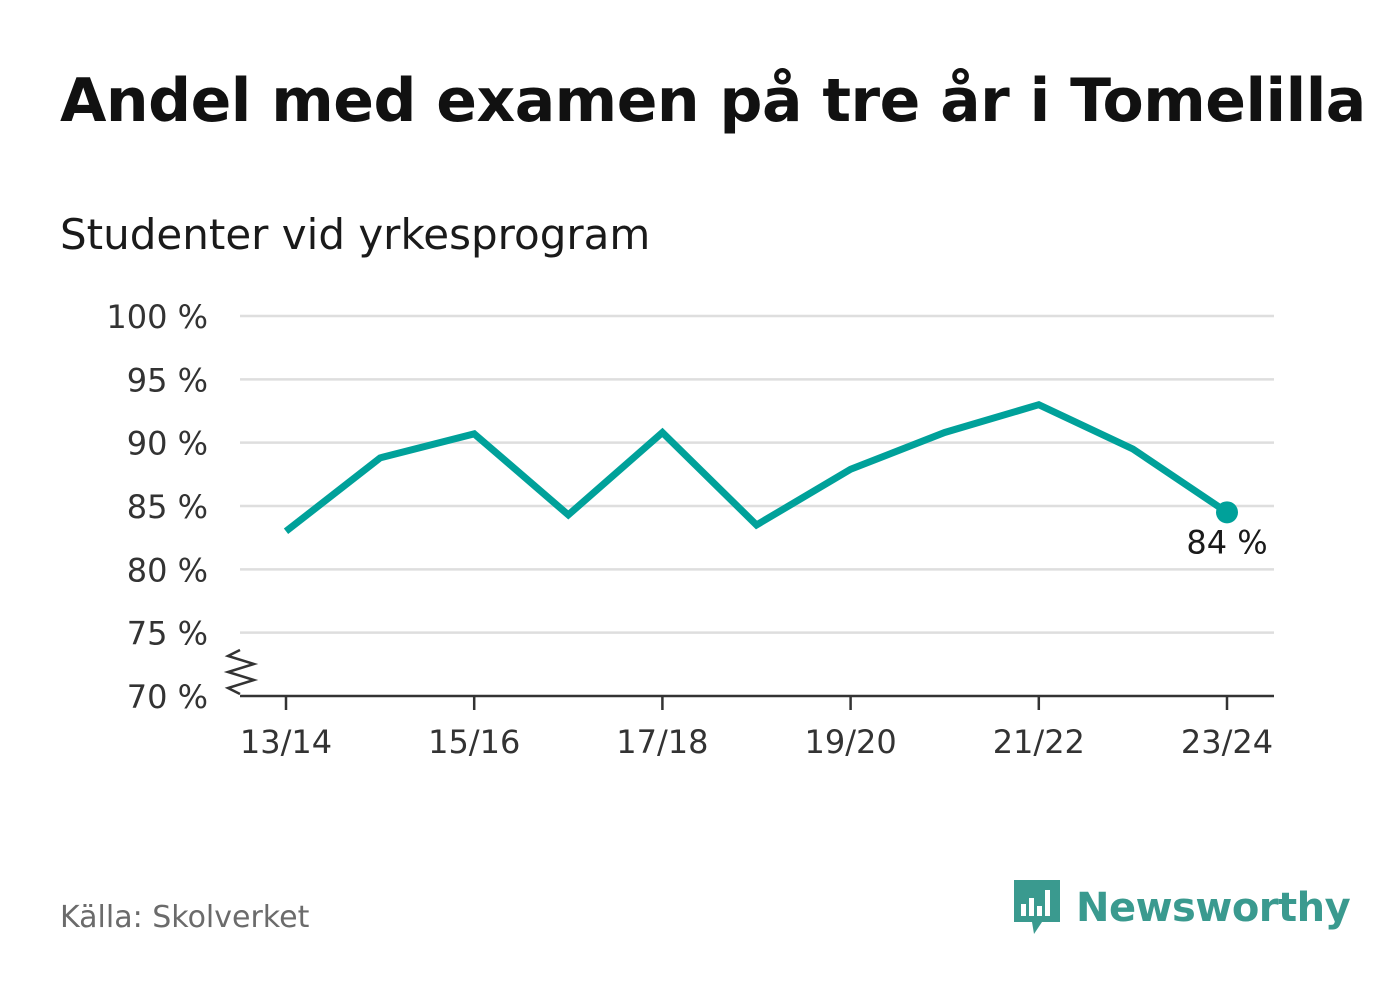 The image size is (1382, 999). Describe the element at coordinates (1227, 512) in the screenshot. I see `end-point-marker` at that location.